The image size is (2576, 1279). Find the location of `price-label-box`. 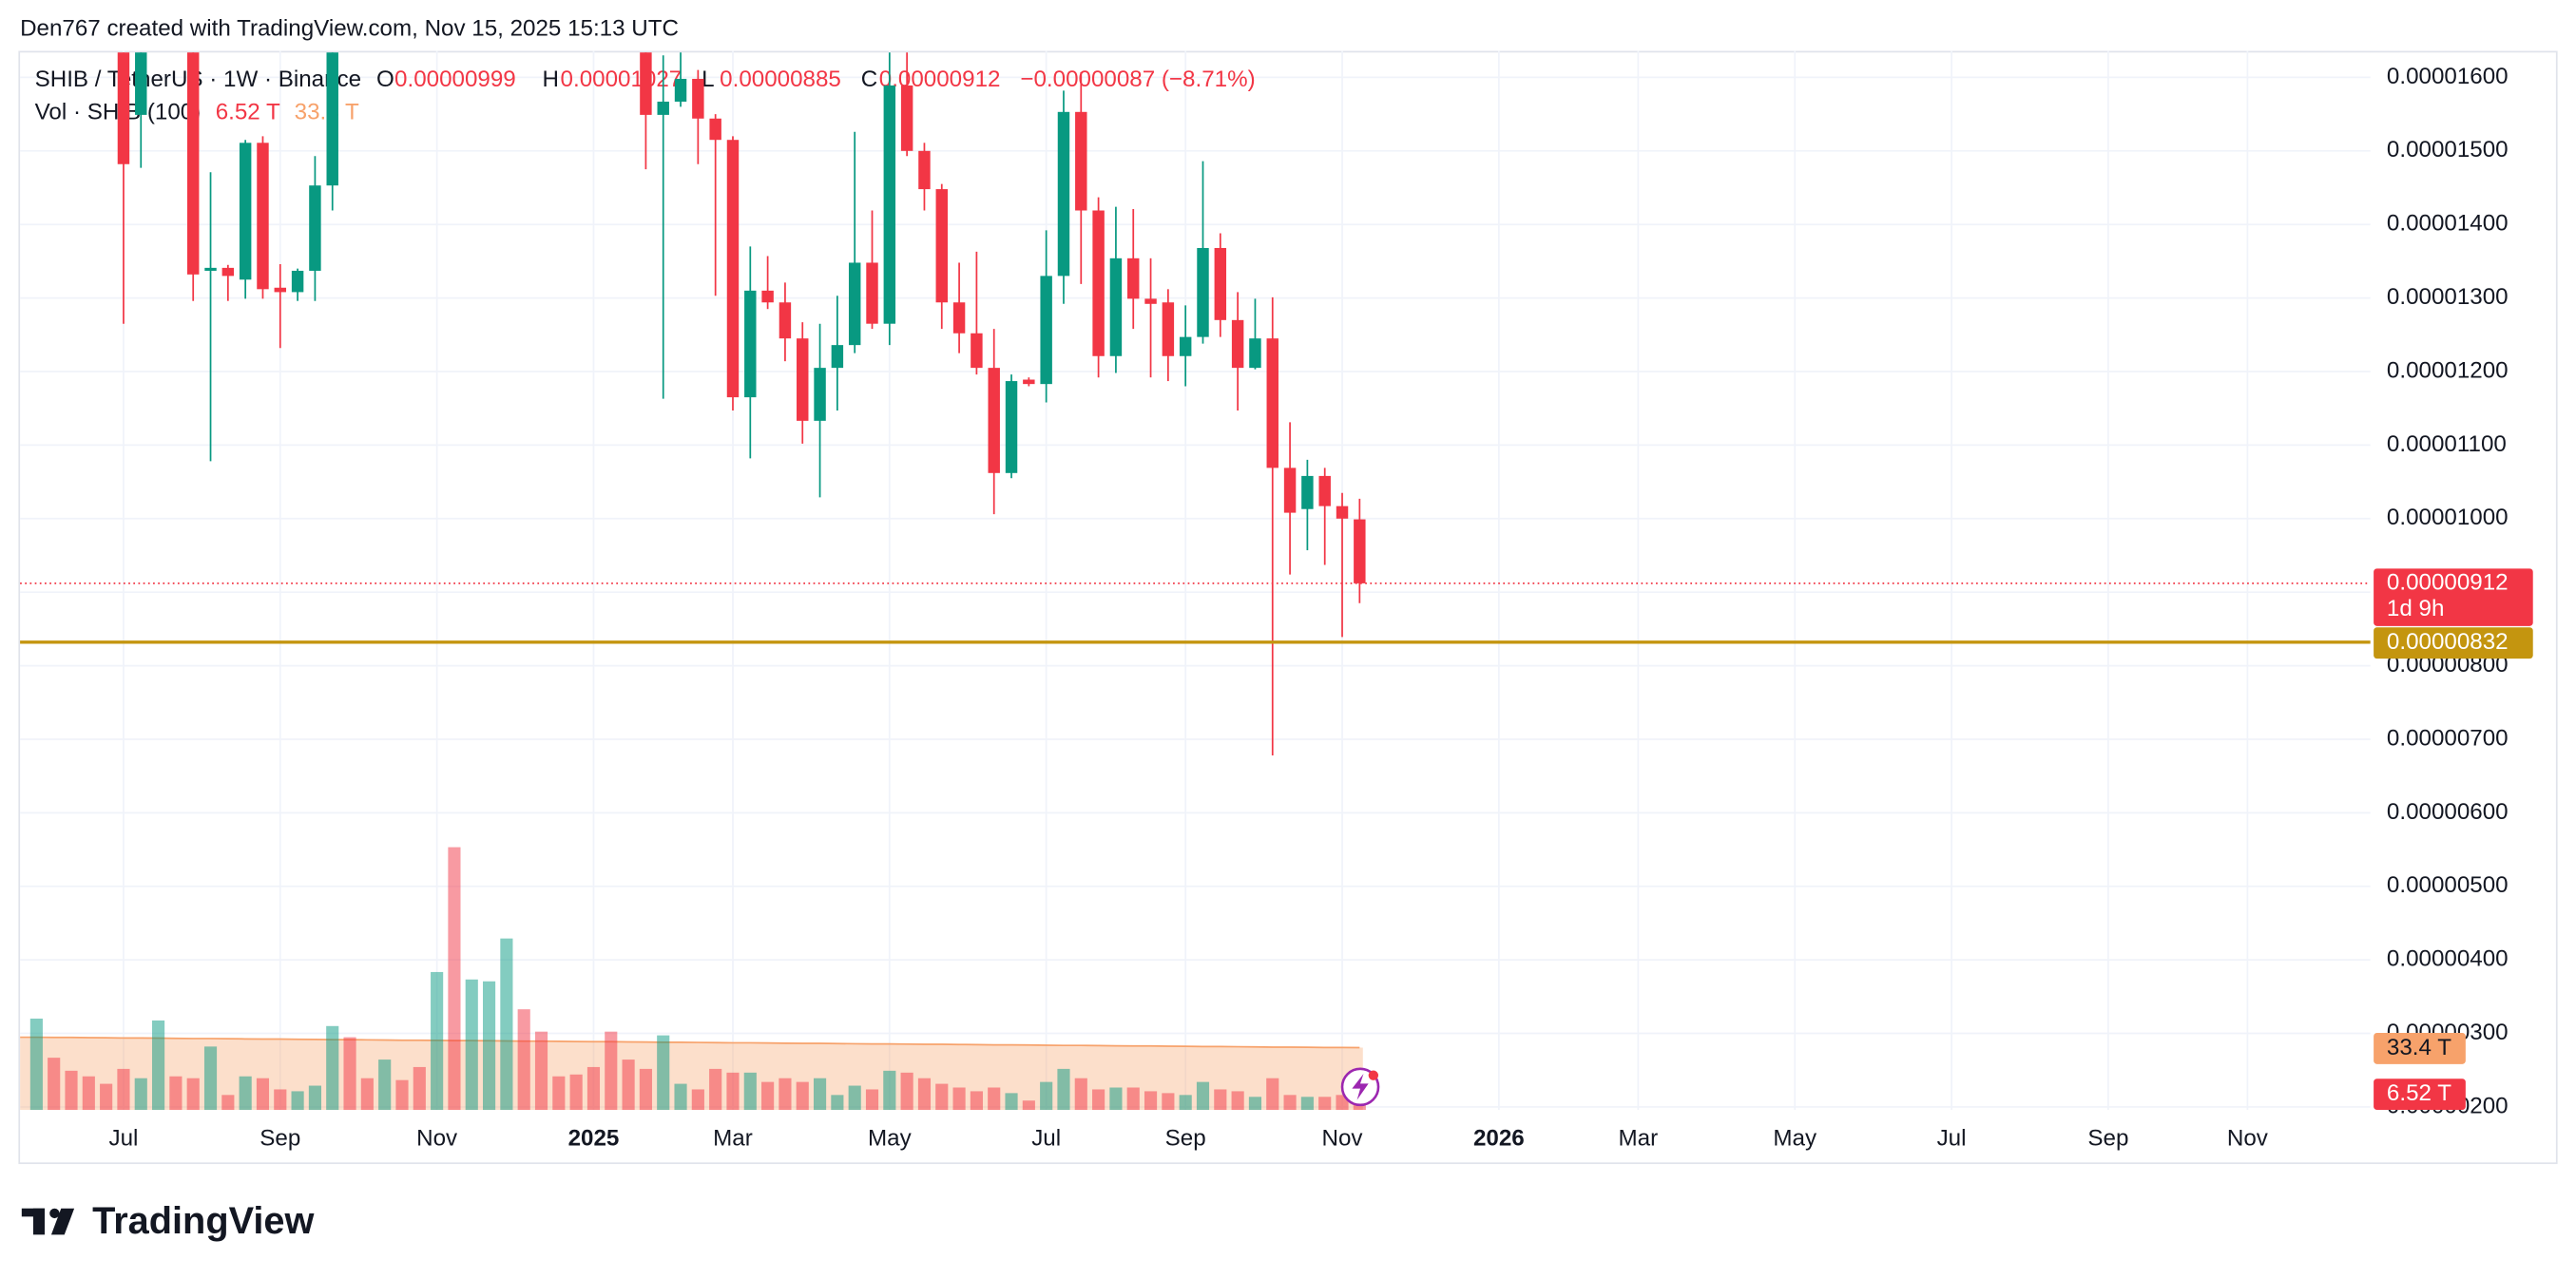

price-label-box is located at coordinates (2453, 597).